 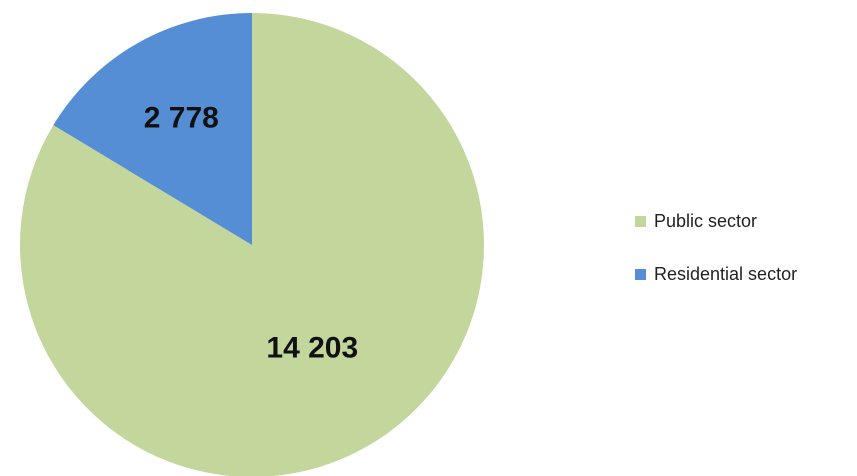 What do you see at coordinates (312, 347) in the screenshot?
I see `data-label-public-sector: 14 203` at bounding box center [312, 347].